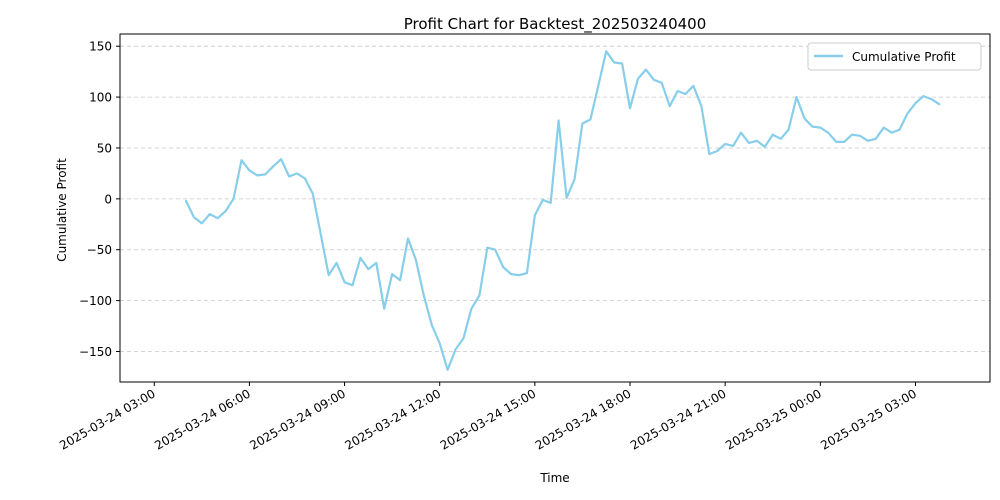 The height and width of the screenshot is (500, 1000). Describe the element at coordinates (904, 57) in the screenshot. I see `legend-label: Cumulative Profit` at that location.